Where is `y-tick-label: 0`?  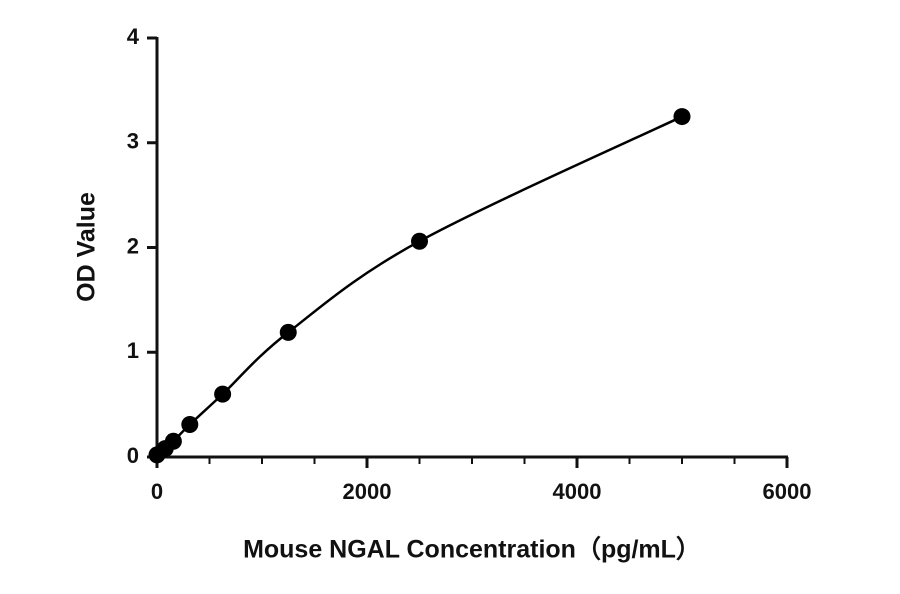 y-tick-label: 0 is located at coordinates (133, 455).